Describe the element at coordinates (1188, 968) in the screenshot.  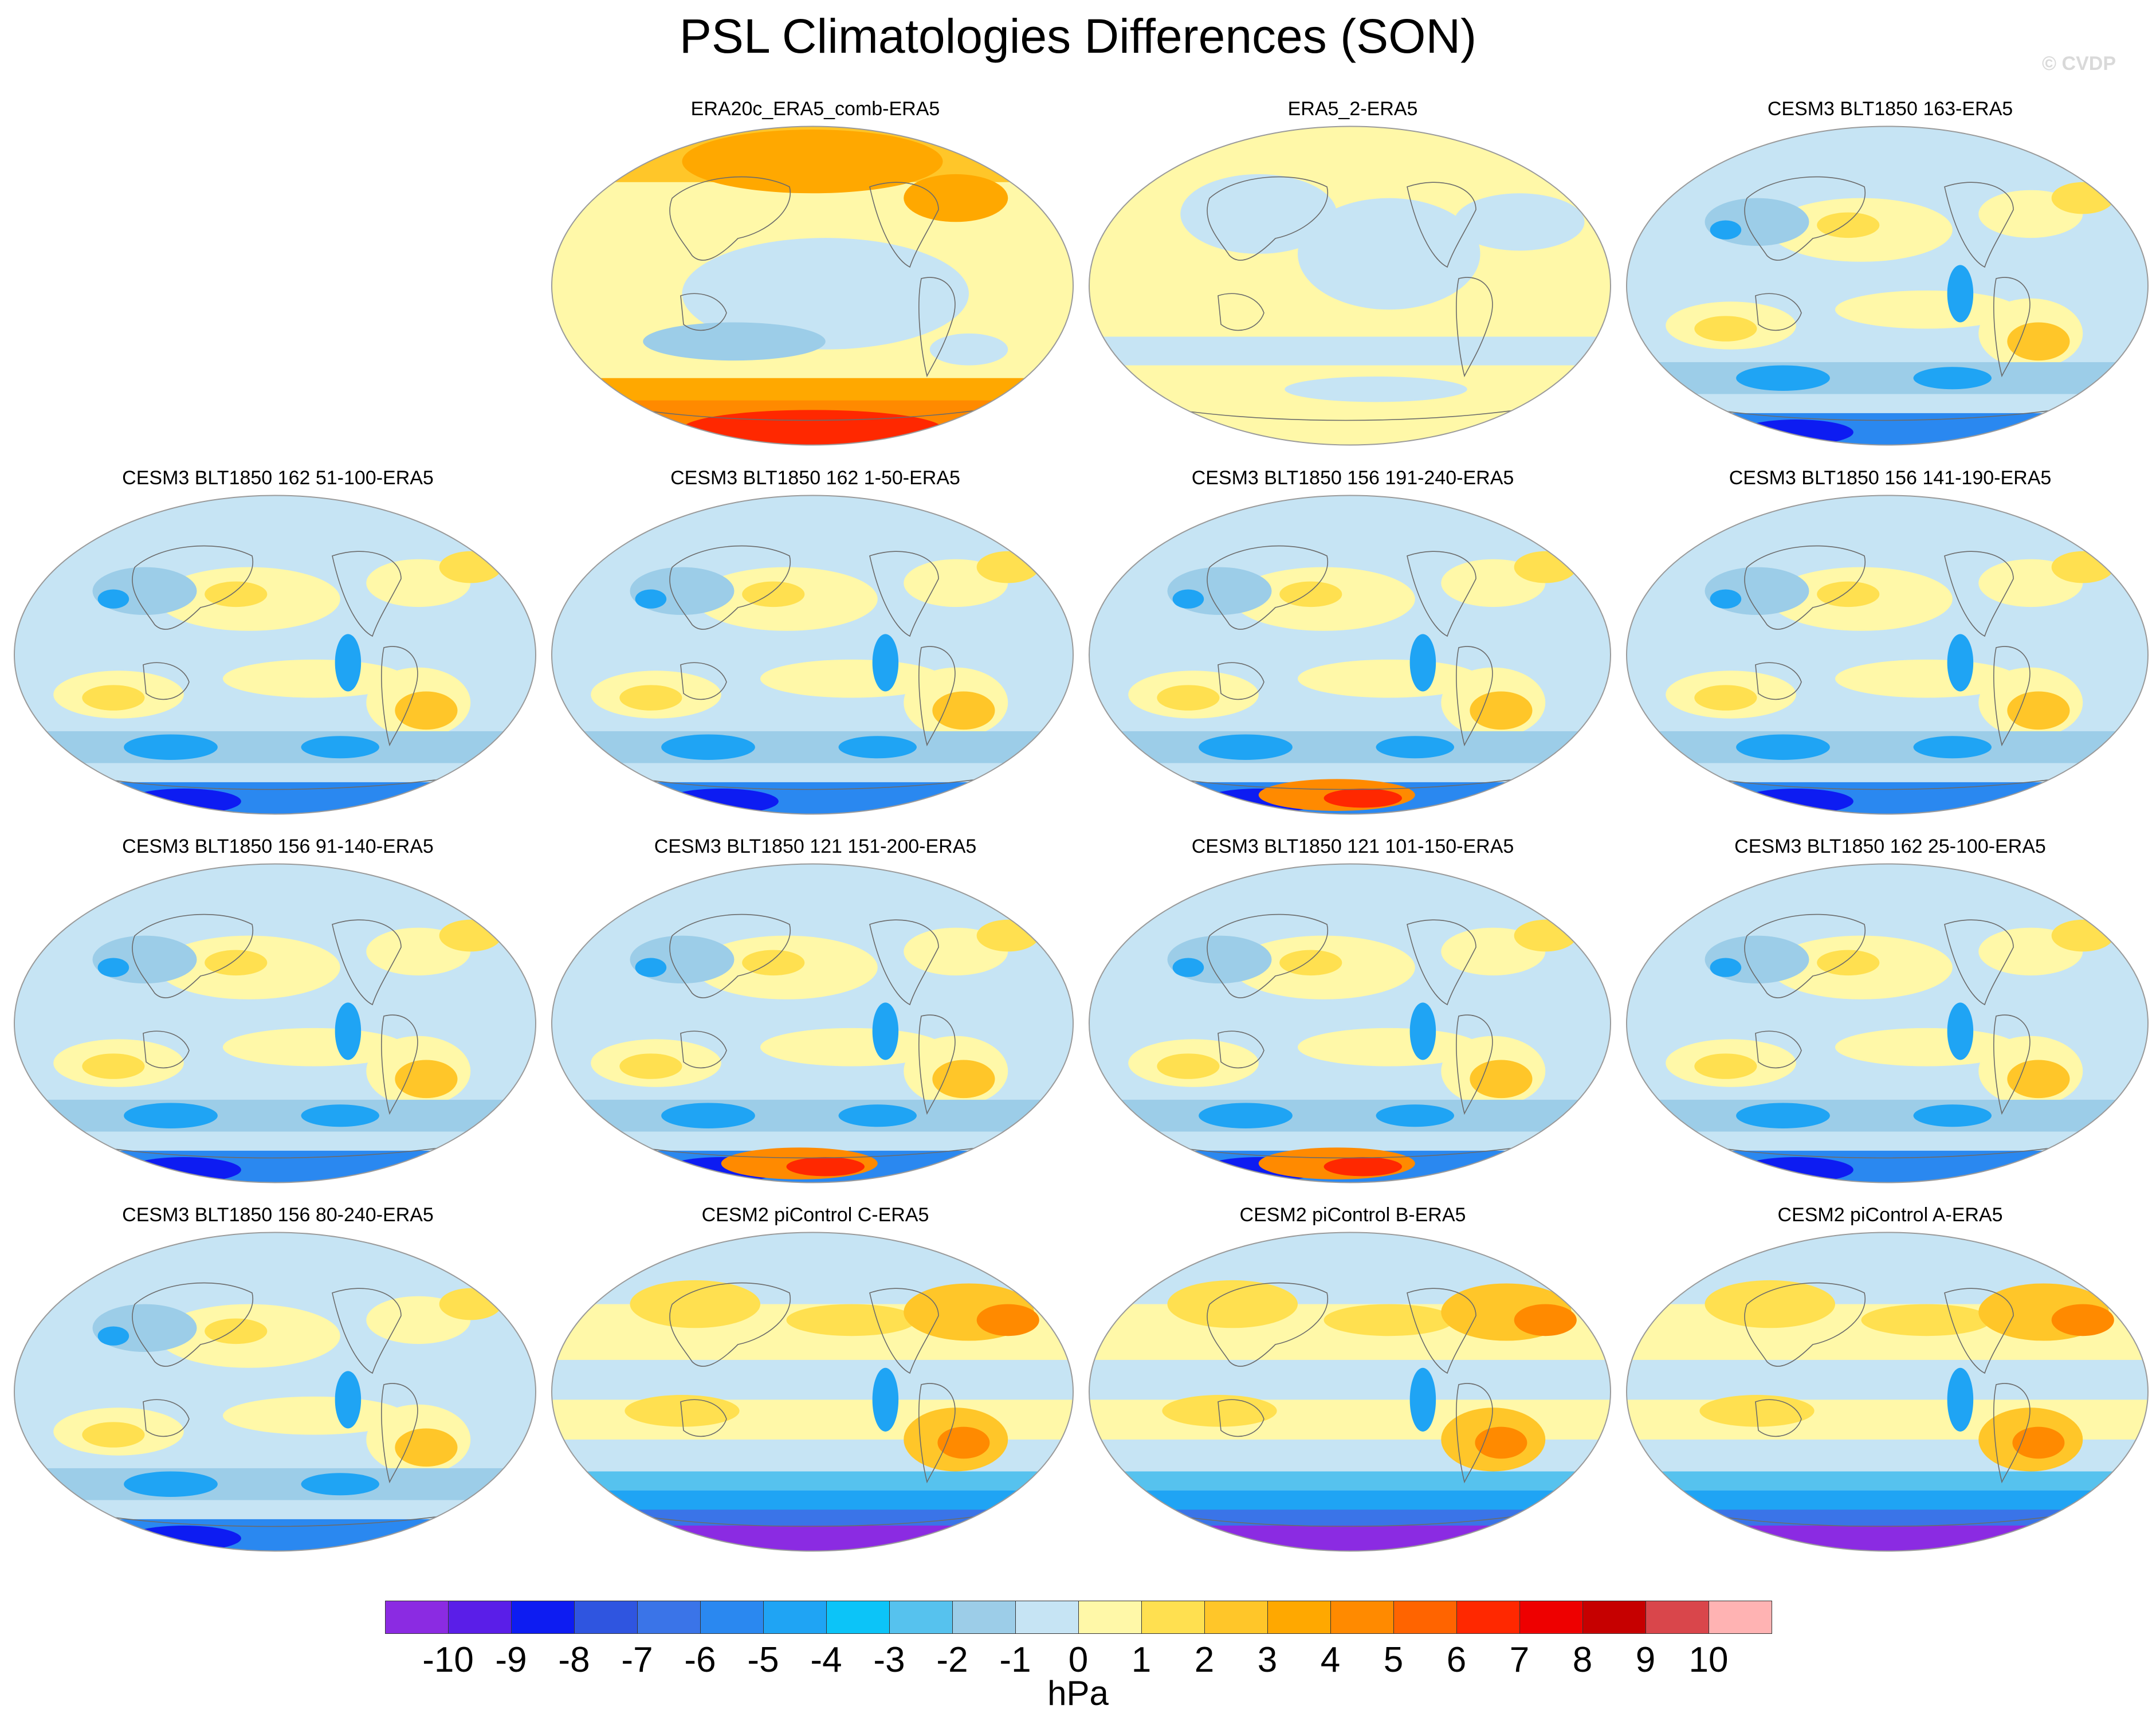
I see `tibet-low` at that location.